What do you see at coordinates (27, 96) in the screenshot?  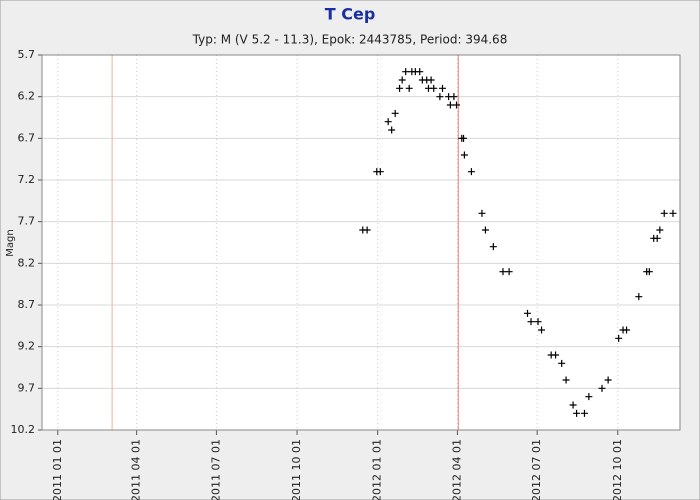 I see `y-tick-label: 6.2` at bounding box center [27, 96].